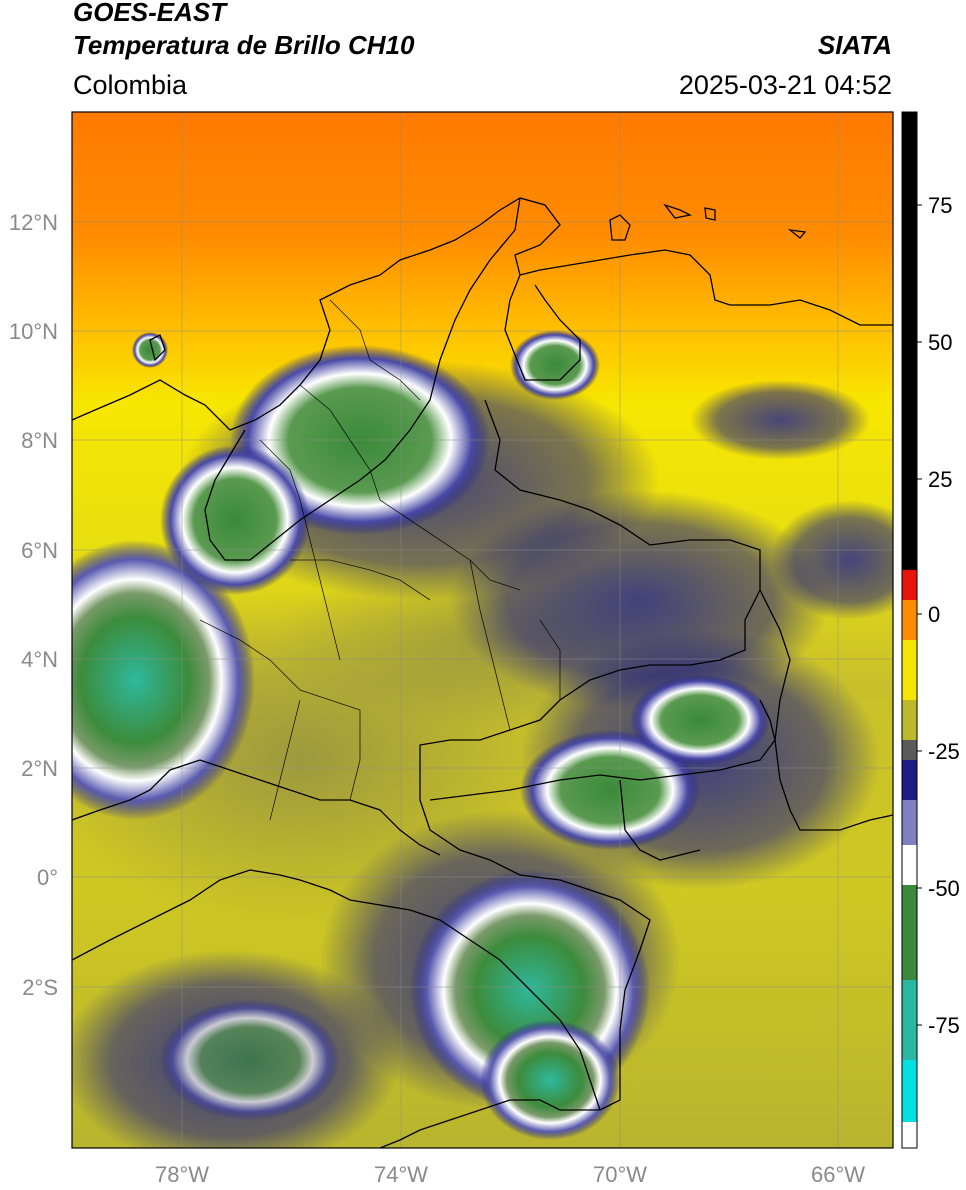 This screenshot has width=966, height=1190. I want to click on lat-label-4n: 4°N, so click(39, 659).